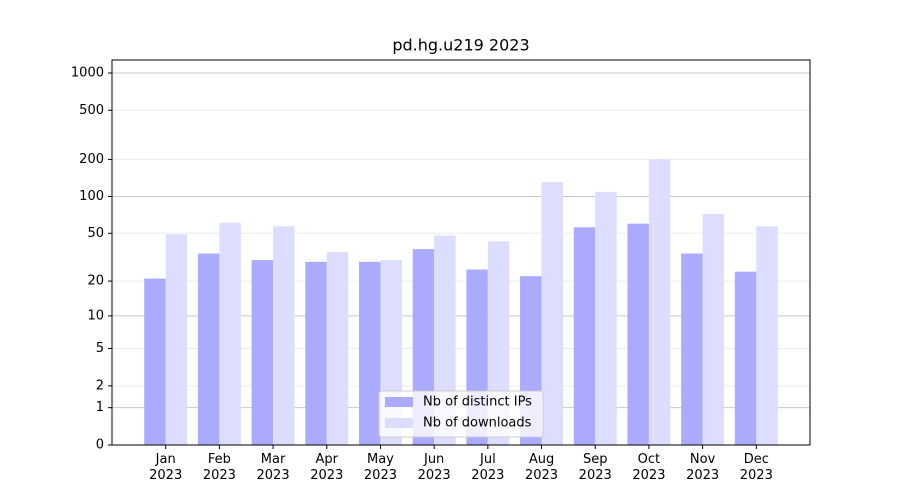 The image size is (900, 500). I want to click on y-tick-label: 2, so click(100, 385).